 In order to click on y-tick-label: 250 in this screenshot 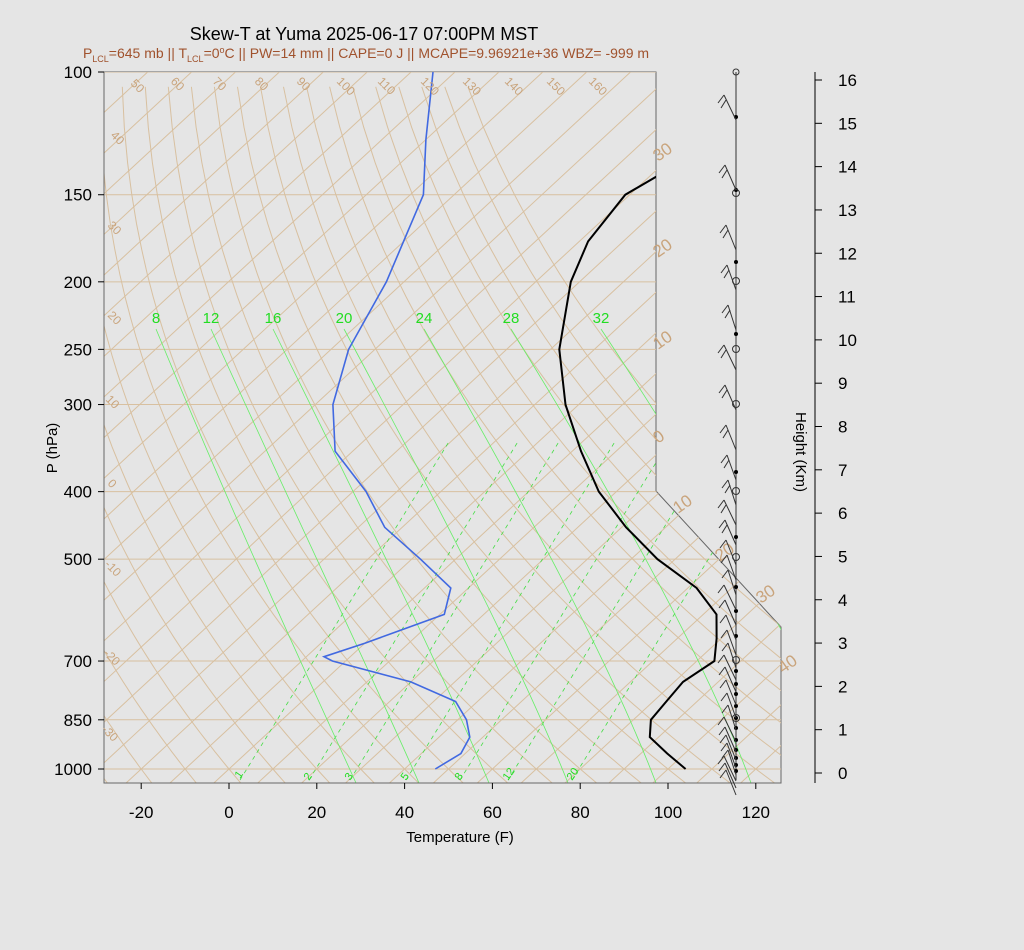, I will do `click(78, 349)`.